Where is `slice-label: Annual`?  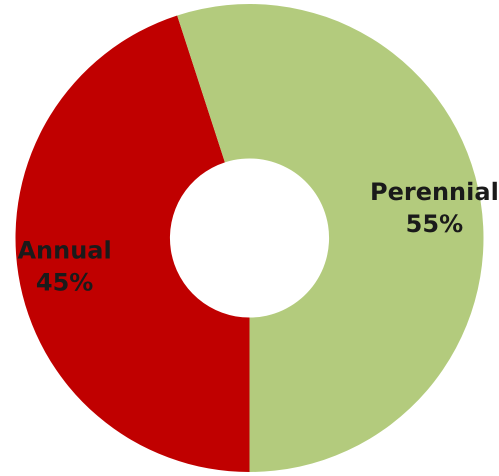 slice-label: Annual is located at coordinates (64, 250).